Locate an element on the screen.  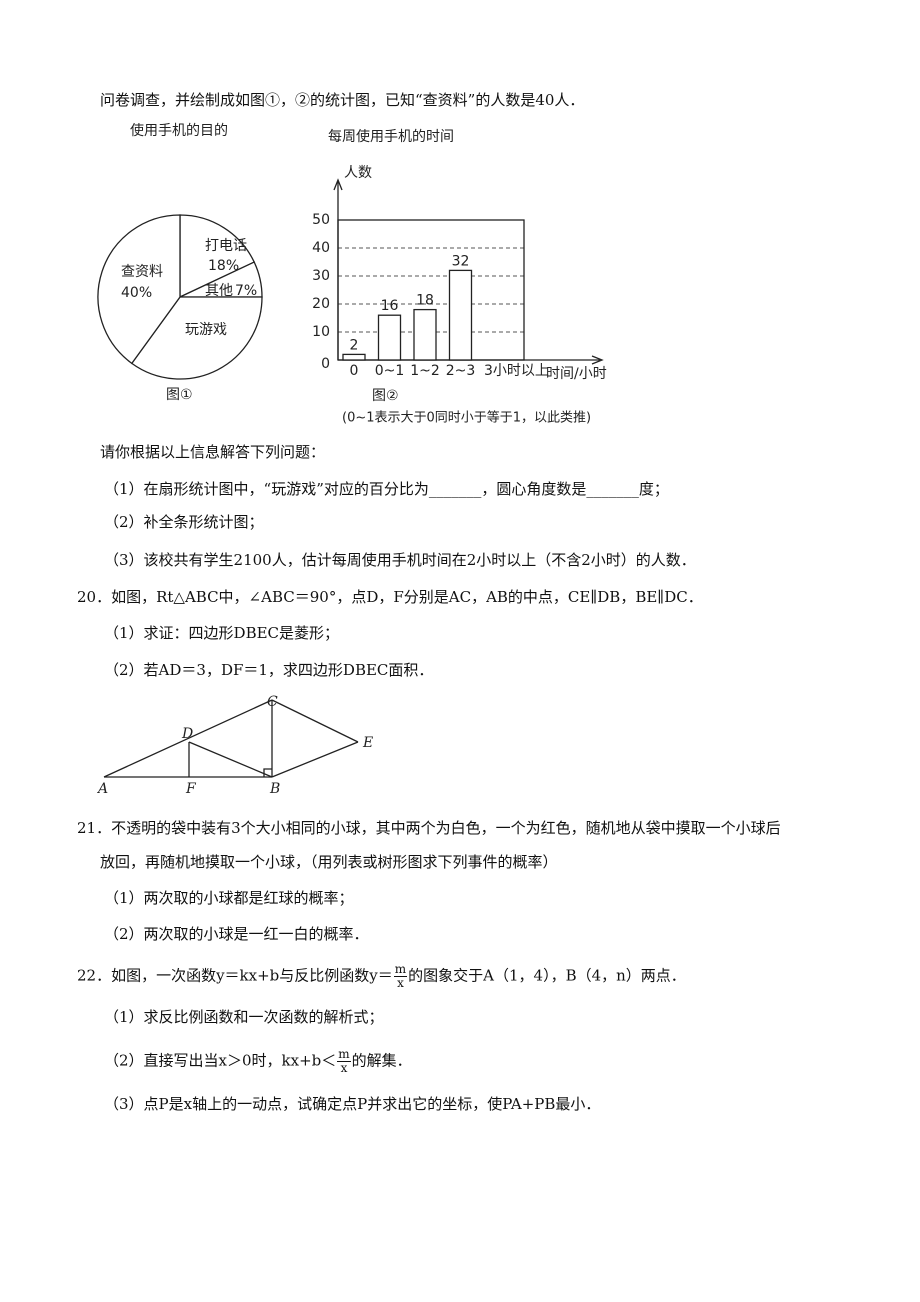
point-label: F is located at coordinates (191, 789).